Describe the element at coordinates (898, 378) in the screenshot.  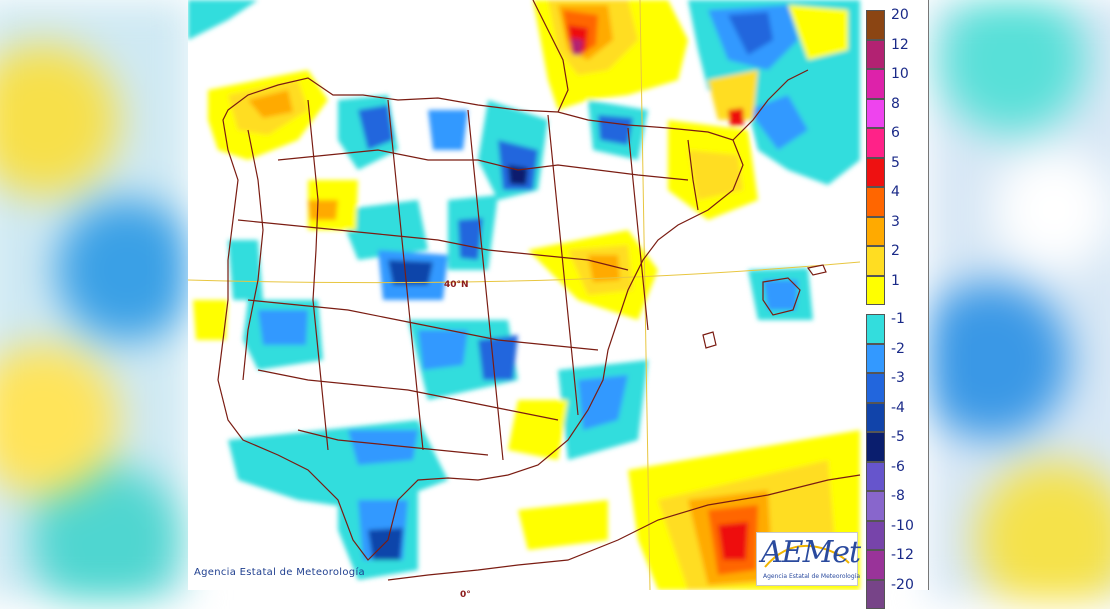
I see `legend-label: -3` at that location.